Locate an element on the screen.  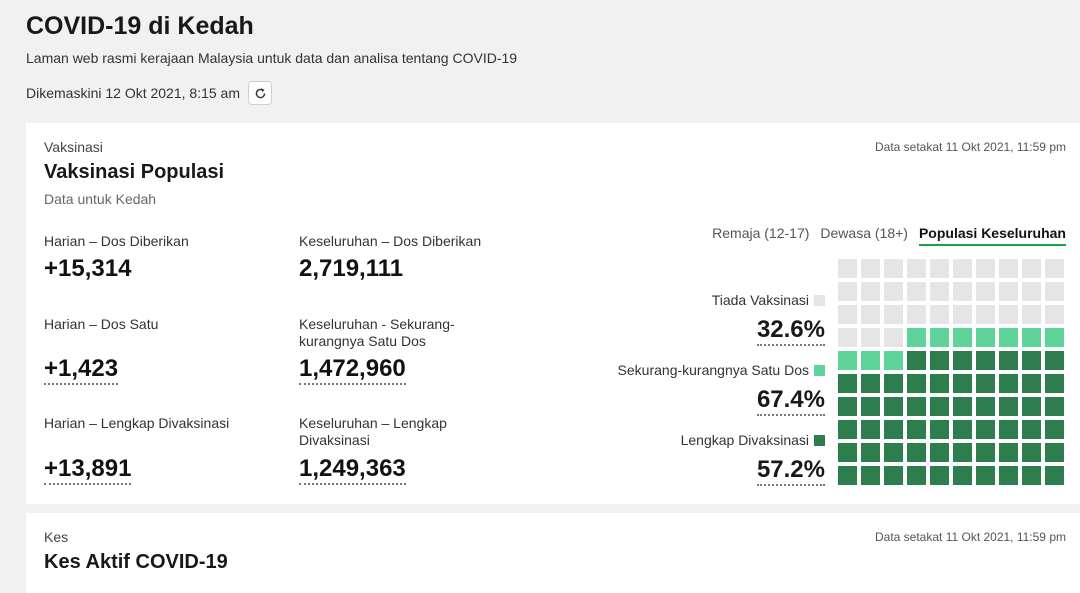
last-updated-row: Dikemaskini 12 Okt 2021, 8:15 am is located at coordinates (149, 93).